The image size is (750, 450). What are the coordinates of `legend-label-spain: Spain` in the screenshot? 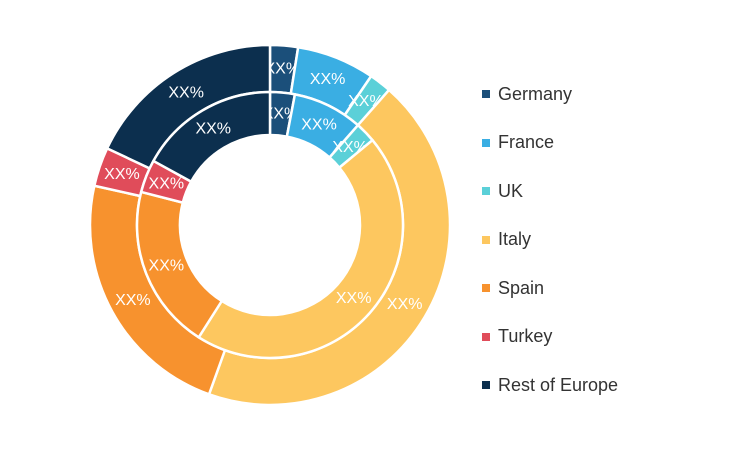 It's located at (521, 287).